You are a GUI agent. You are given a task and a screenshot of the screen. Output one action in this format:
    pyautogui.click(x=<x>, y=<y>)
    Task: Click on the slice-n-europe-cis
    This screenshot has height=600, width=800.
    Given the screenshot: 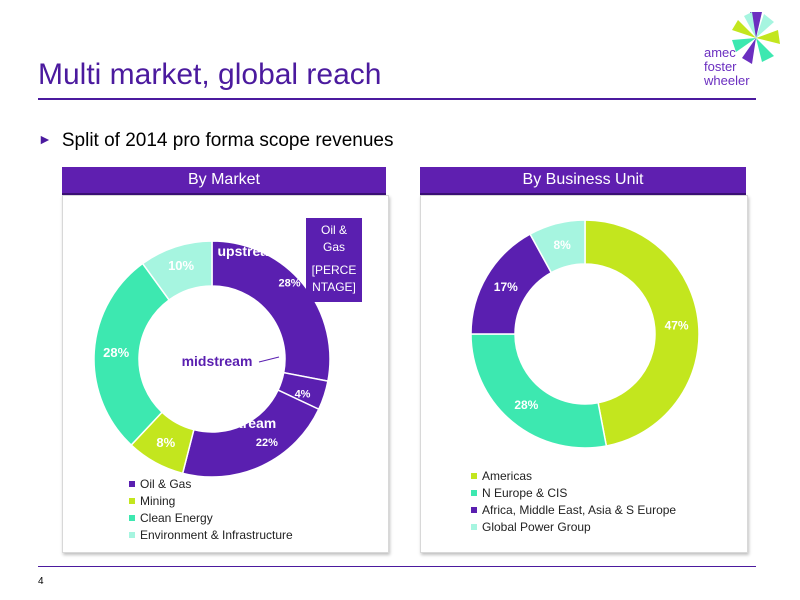 What is the action you would take?
    pyautogui.click(x=539, y=391)
    